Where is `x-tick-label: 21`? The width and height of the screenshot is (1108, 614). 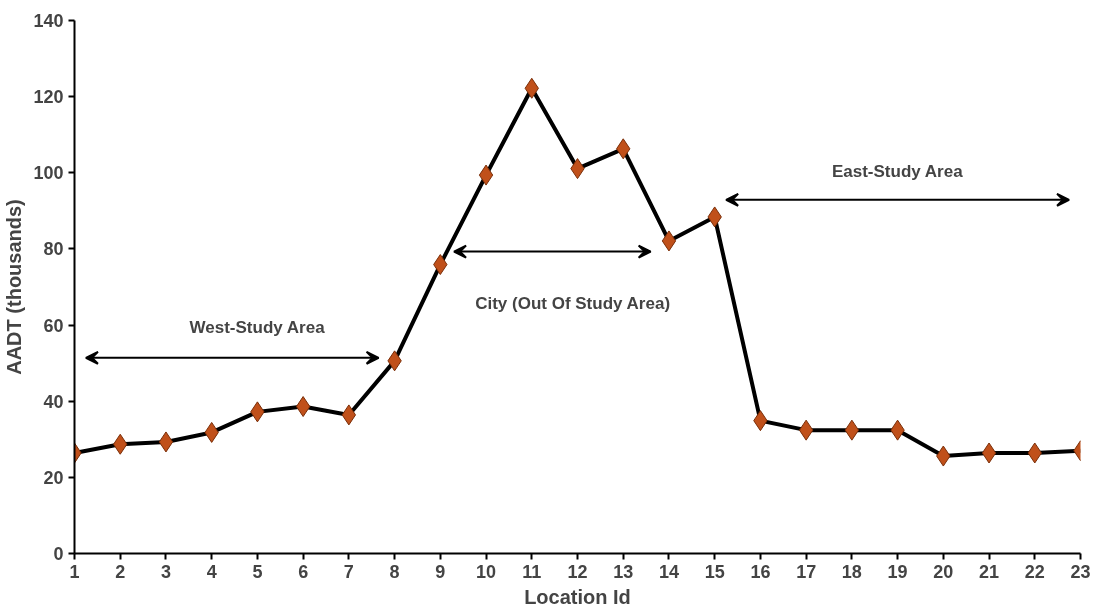 x-tick-label: 21 is located at coordinates (989, 571).